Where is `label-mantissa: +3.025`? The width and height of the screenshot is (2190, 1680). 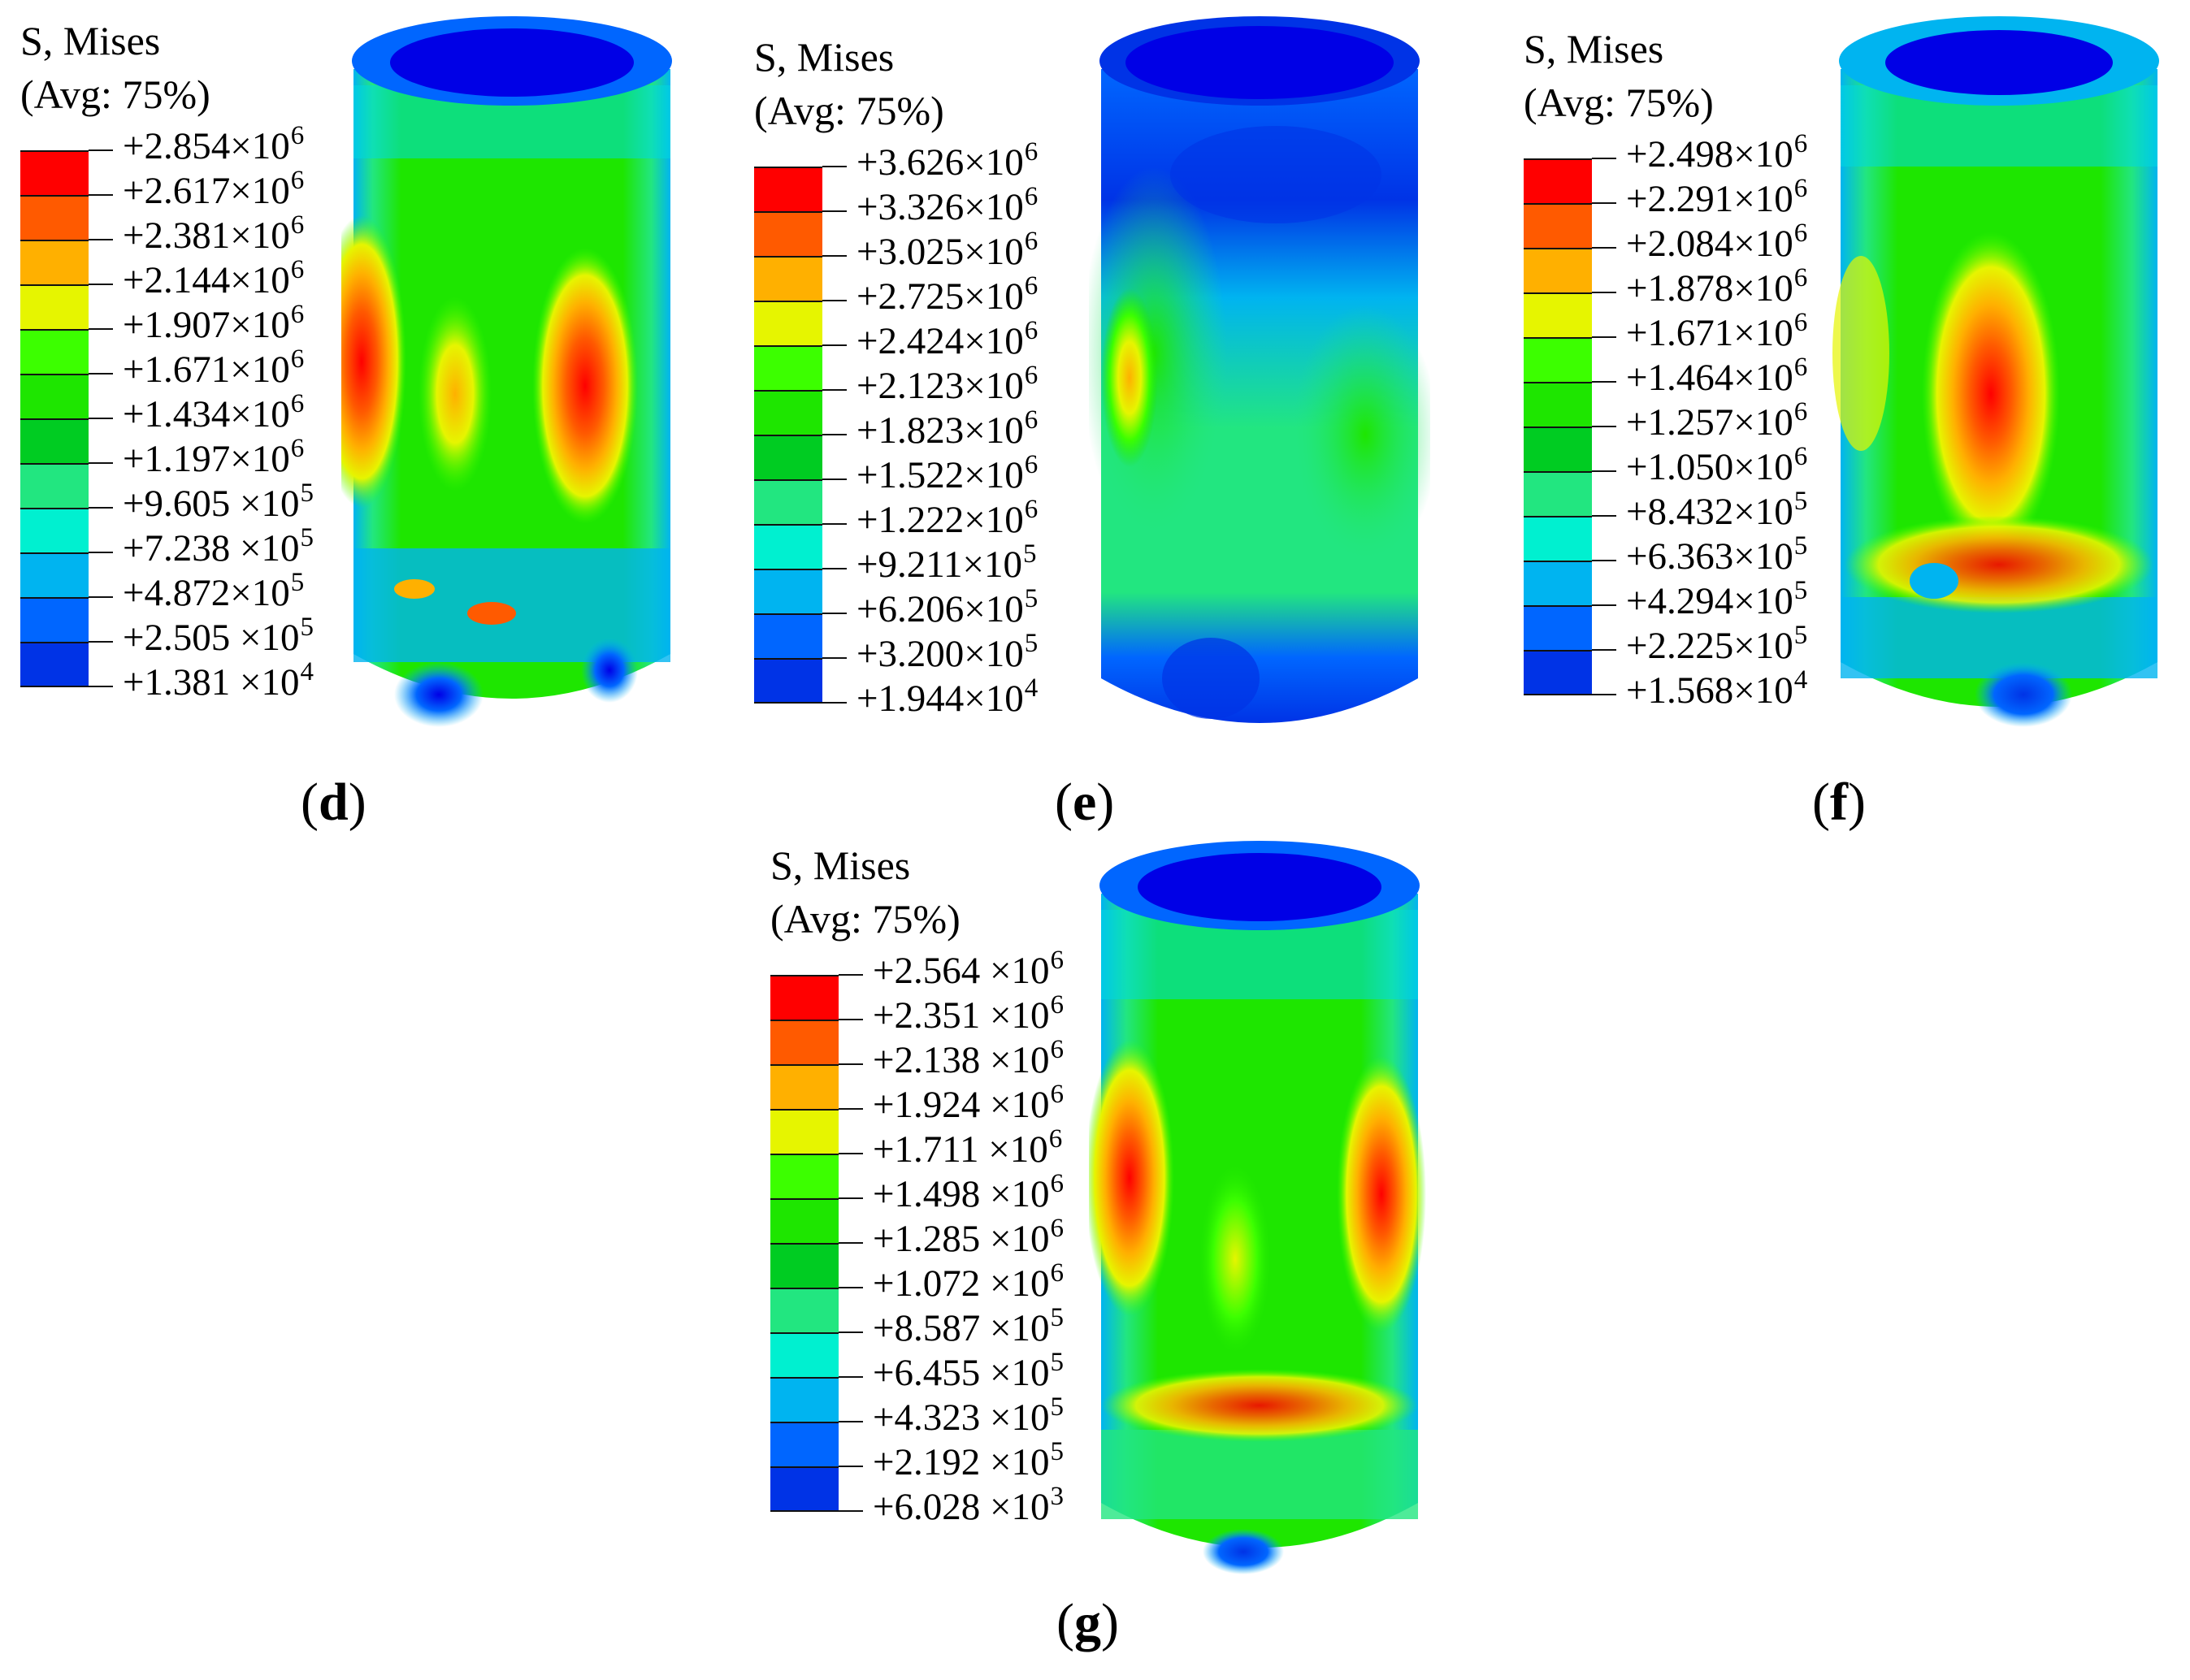
label-mantissa: +3.025 is located at coordinates (910, 252).